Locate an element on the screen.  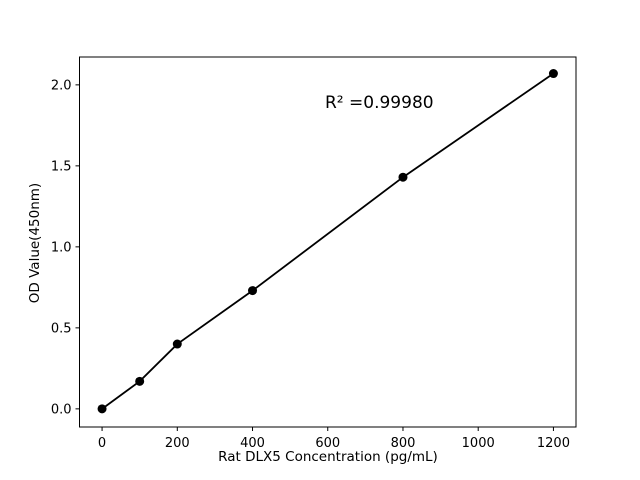
y-tick-label: 0.0 is located at coordinates (61, 409).